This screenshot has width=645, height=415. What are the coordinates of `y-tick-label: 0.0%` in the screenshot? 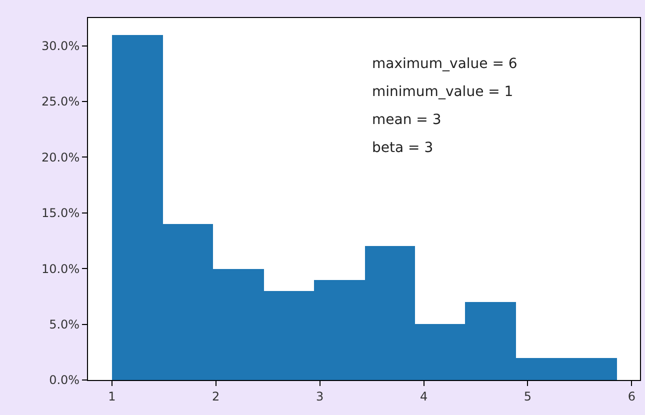 It's located at (64, 380).